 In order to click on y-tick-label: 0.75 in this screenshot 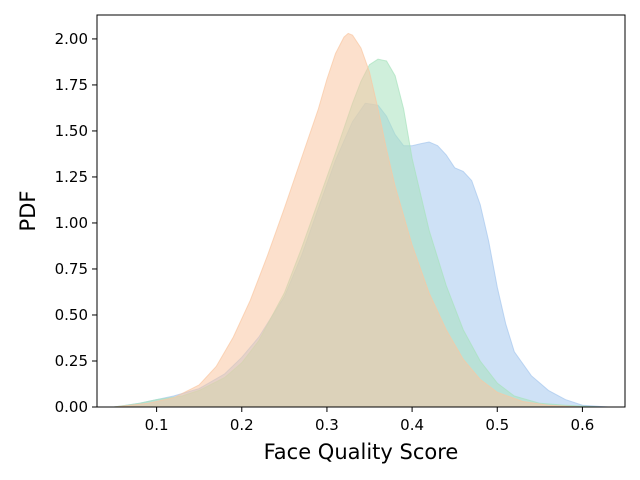, I will do `click(71, 269)`.